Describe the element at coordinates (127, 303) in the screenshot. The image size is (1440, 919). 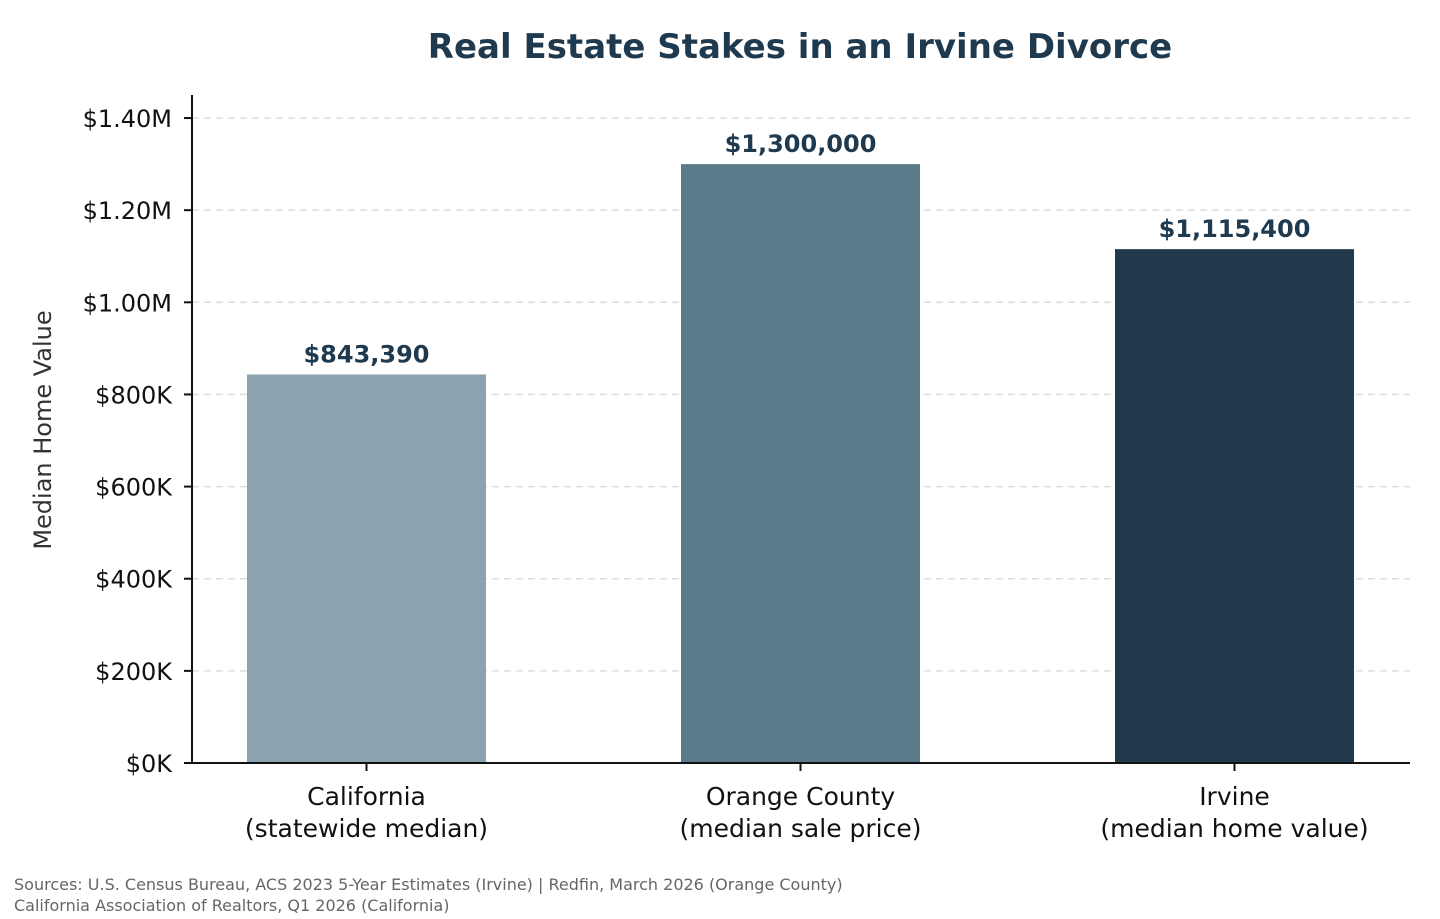
I see `y-tick-label: $1.00M` at that location.